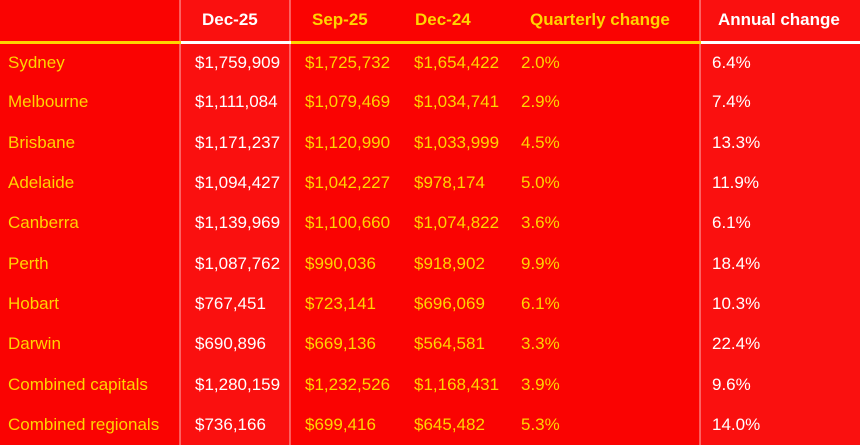 Image resolution: width=860 pixels, height=445 pixels. What do you see at coordinates (779, 304) in the screenshot?
I see `cell-annual-change: 10.3%` at bounding box center [779, 304].